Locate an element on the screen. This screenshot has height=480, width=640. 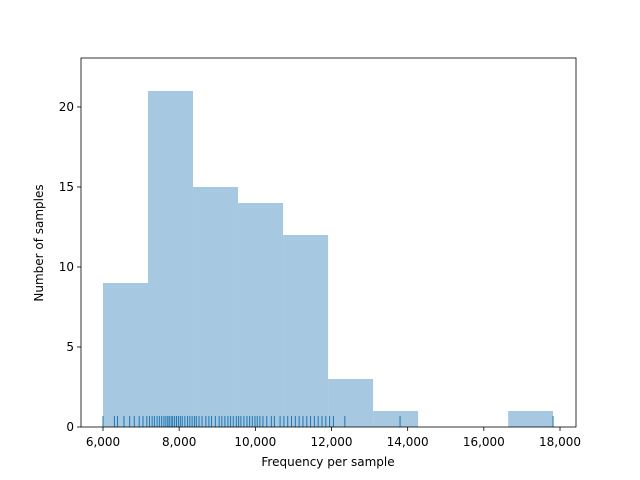
y-tick-label: 20 is located at coordinates (66, 107).